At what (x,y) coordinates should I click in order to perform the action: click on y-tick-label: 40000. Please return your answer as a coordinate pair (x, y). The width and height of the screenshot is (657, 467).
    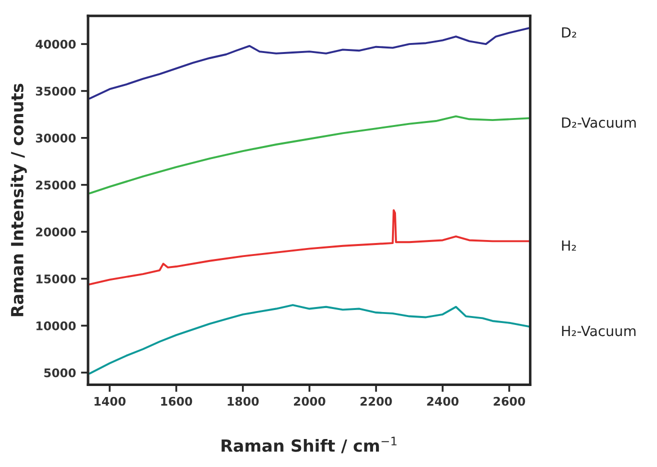
    Looking at the image, I should click on (56, 44).